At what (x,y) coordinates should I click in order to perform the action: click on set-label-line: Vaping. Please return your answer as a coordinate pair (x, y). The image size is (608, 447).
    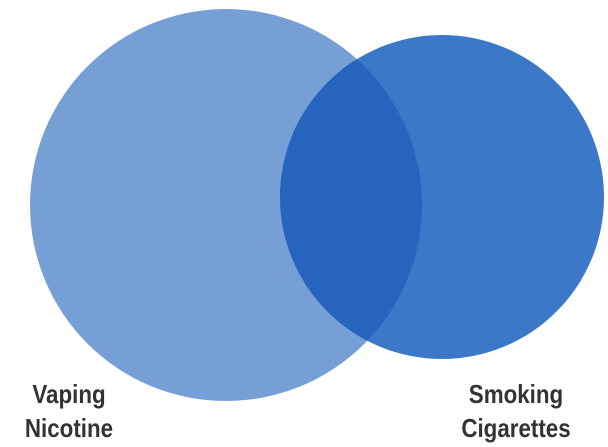
    Looking at the image, I should click on (69, 394).